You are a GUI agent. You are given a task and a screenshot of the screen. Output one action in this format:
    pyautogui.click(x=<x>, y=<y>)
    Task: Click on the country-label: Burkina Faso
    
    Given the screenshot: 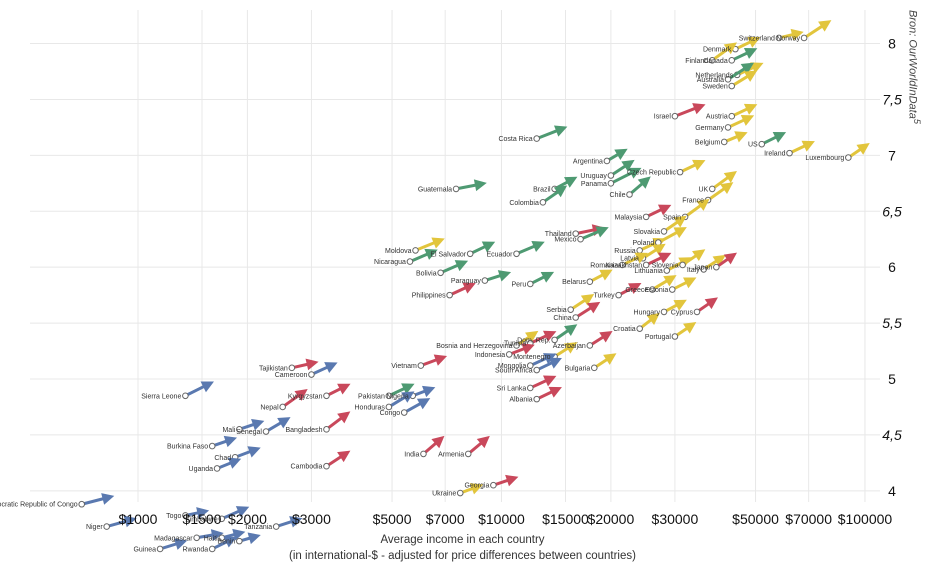 What is the action you would take?
    pyautogui.click(x=187, y=447)
    